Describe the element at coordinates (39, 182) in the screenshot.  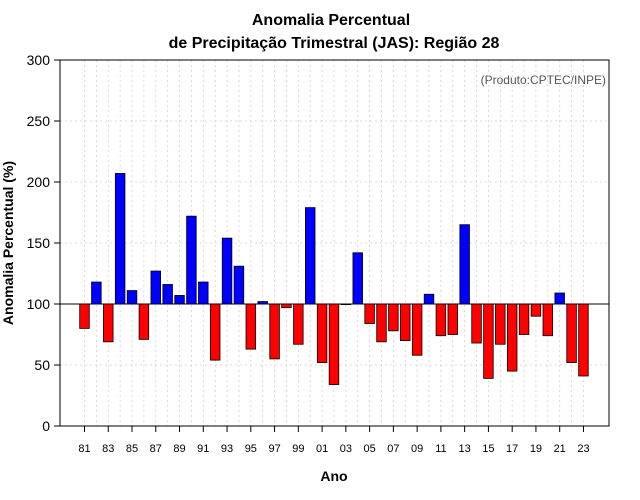
I see `y-tick-label: 200` at that location.